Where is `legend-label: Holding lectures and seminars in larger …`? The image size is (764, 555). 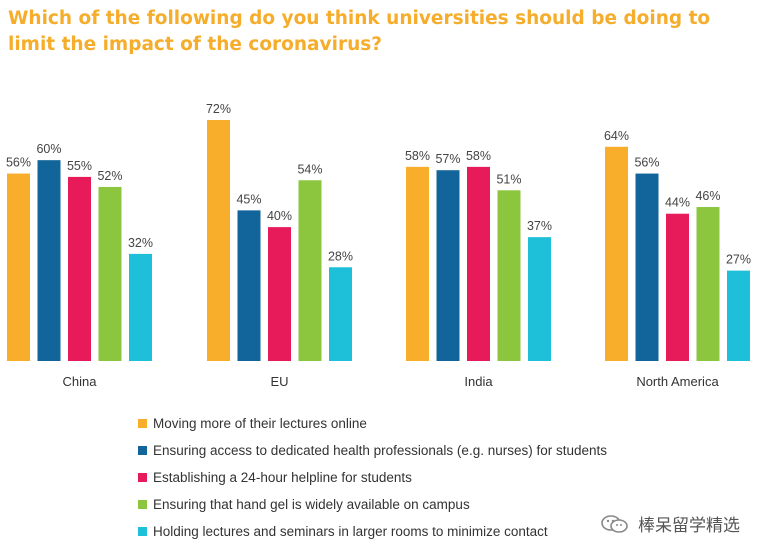
legend-label: Holding lectures and seminars in larger … is located at coordinates (350, 531).